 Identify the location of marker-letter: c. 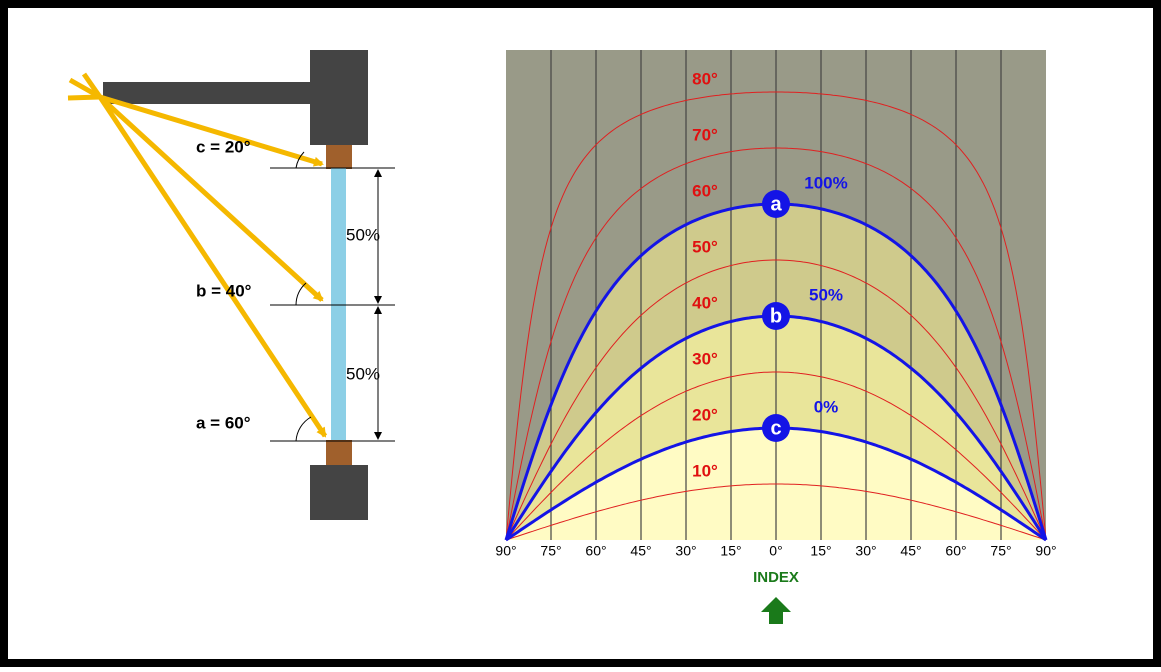
(775, 428).